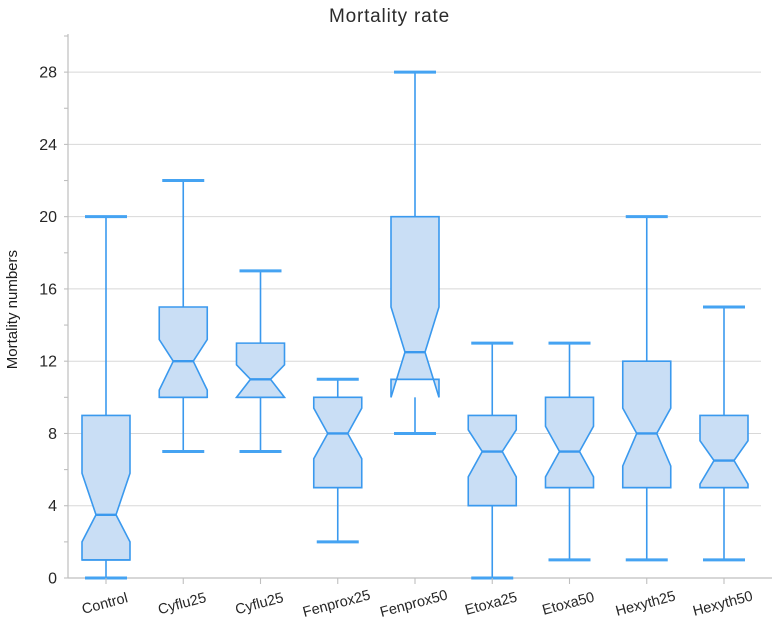 The image size is (779, 634). I want to click on y-tick-label: 20, so click(48, 217).